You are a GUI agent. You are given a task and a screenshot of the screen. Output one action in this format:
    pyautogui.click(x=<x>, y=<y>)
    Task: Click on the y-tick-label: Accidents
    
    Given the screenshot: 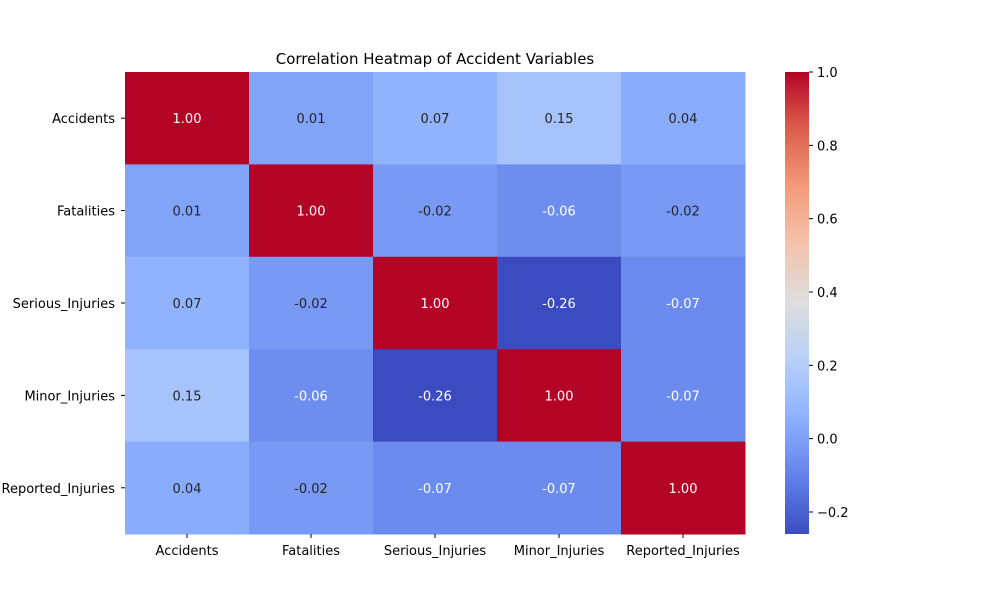 What is the action you would take?
    pyautogui.click(x=83, y=119)
    